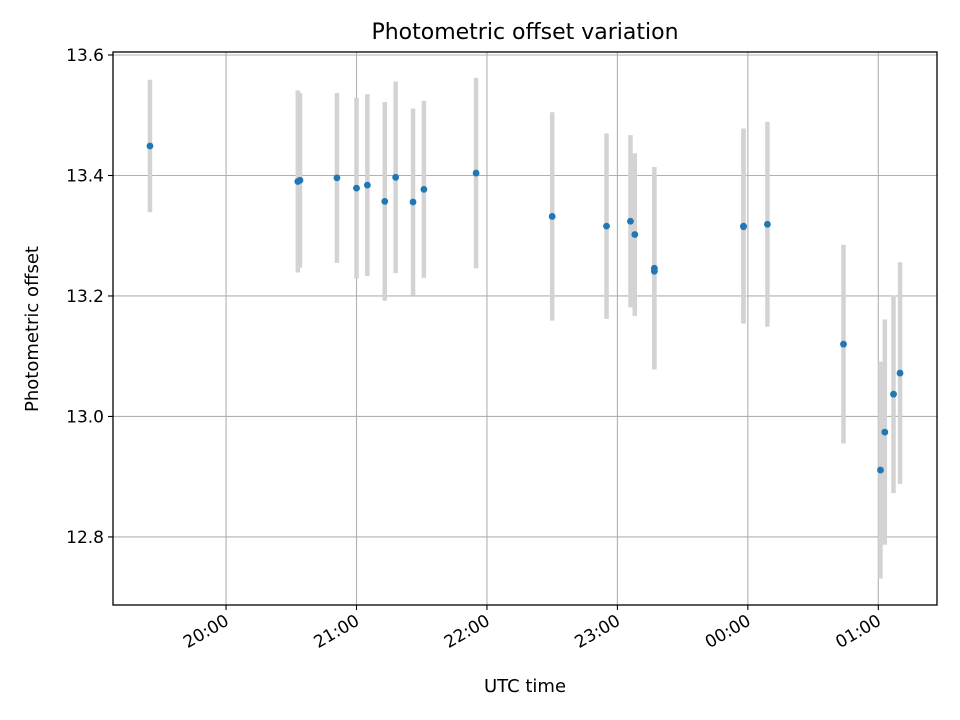 This screenshot has height=720, width=960. I want to click on y-tick-label: 13.0, so click(85, 417).